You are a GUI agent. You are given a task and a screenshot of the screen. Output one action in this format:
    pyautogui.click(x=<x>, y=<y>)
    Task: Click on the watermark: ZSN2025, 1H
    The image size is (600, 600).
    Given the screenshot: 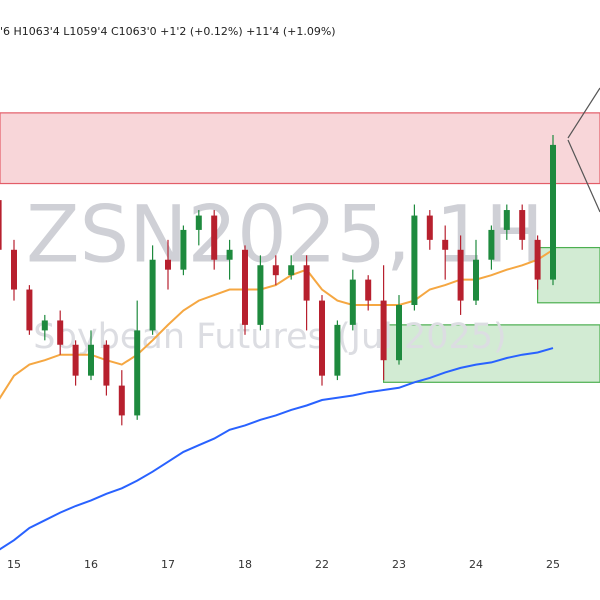 What is the action you would take?
    pyautogui.click(x=285, y=235)
    